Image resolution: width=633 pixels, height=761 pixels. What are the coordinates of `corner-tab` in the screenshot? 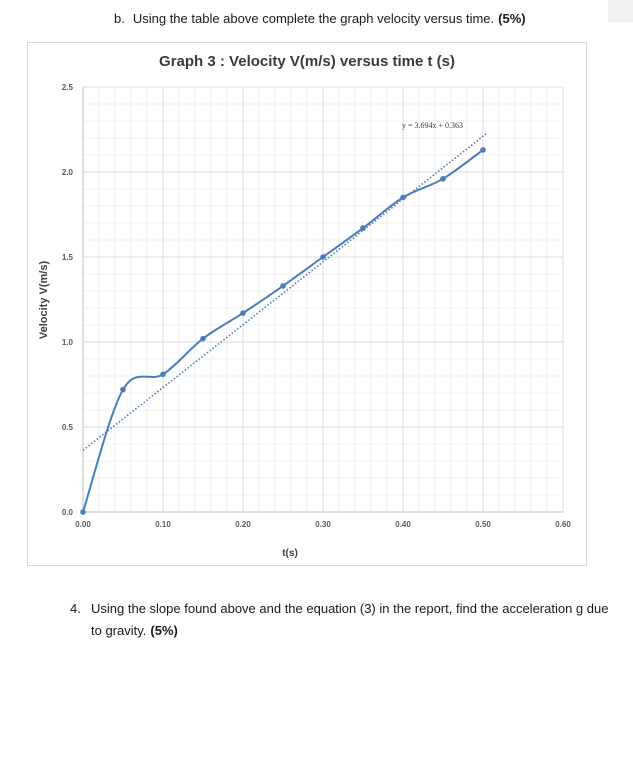 It's located at (620, 11).